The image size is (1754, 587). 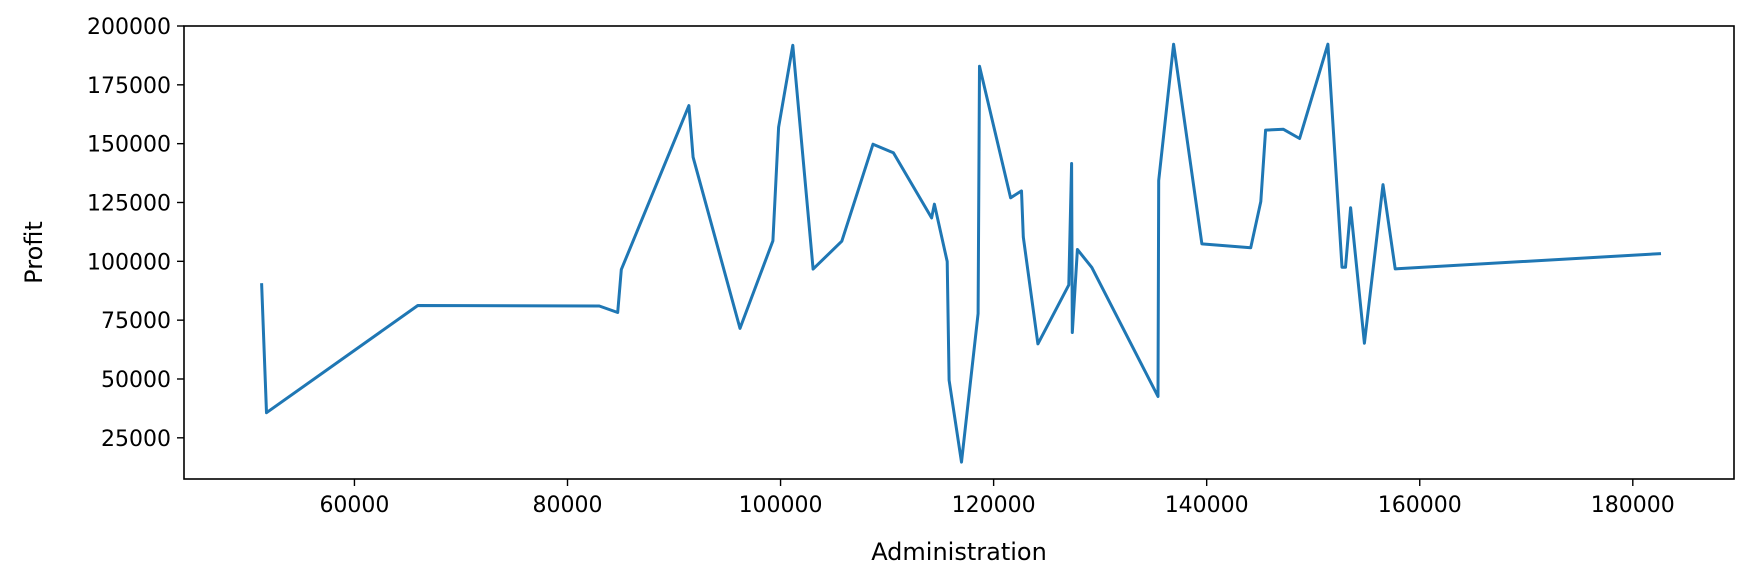 What do you see at coordinates (568, 505) in the screenshot?
I see `x-tick-label: 80000` at bounding box center [568, 505].